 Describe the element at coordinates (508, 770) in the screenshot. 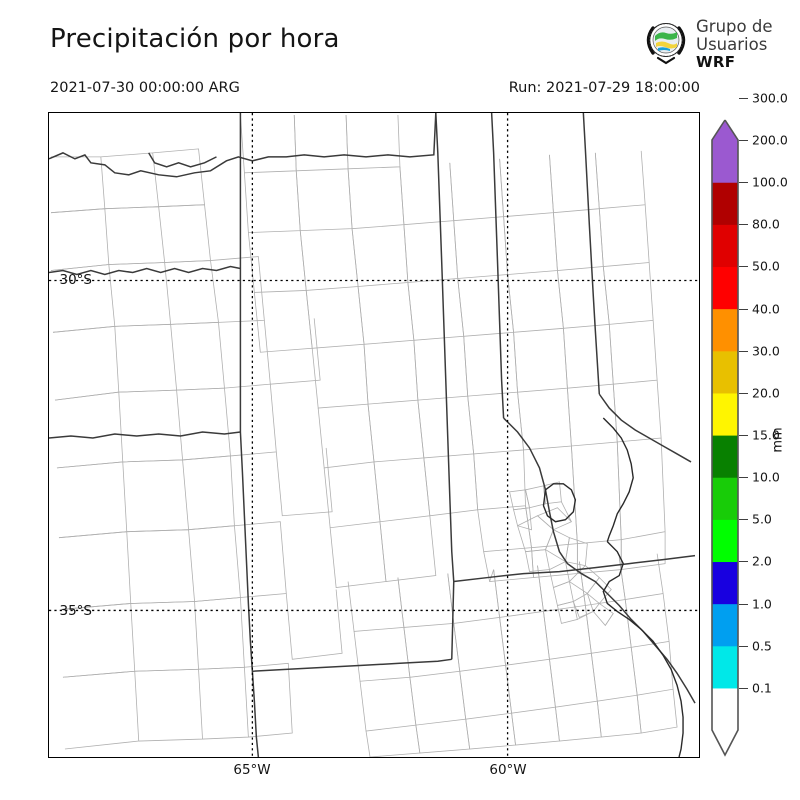

I see `lon-tick-label-60W: 60°W` at that location.